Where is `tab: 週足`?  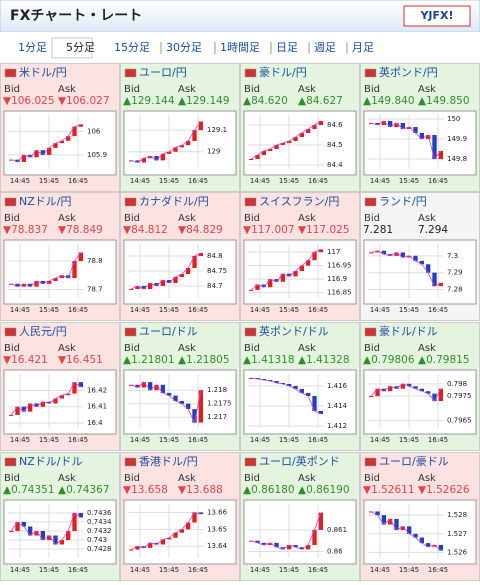 tab: 週足 is located at coordinates (325, 47).